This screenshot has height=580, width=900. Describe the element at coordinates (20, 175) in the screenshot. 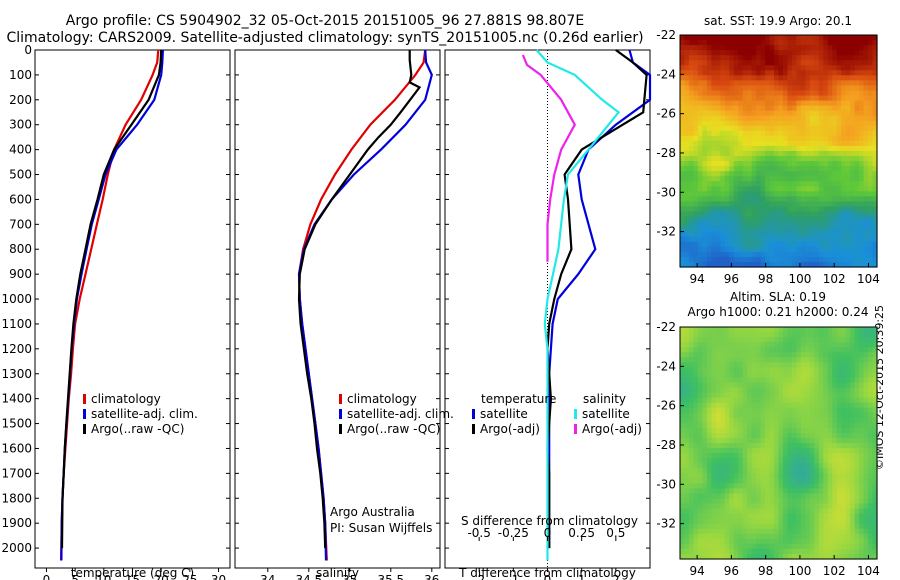

I see `depth-tick-label: 500` at that location.